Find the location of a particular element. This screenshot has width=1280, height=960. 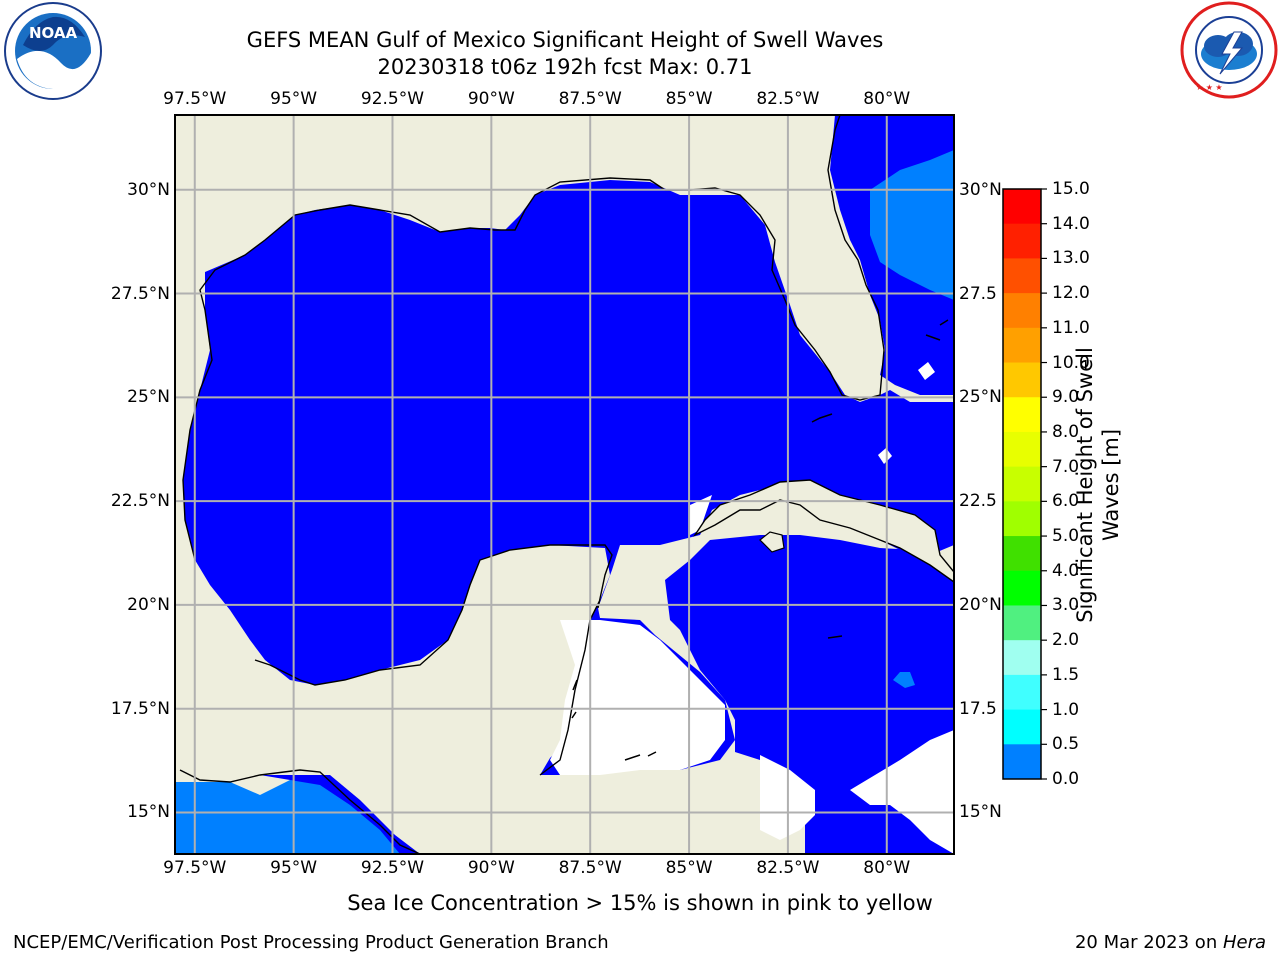

islet-nodata is located at coordinates (926, 371).